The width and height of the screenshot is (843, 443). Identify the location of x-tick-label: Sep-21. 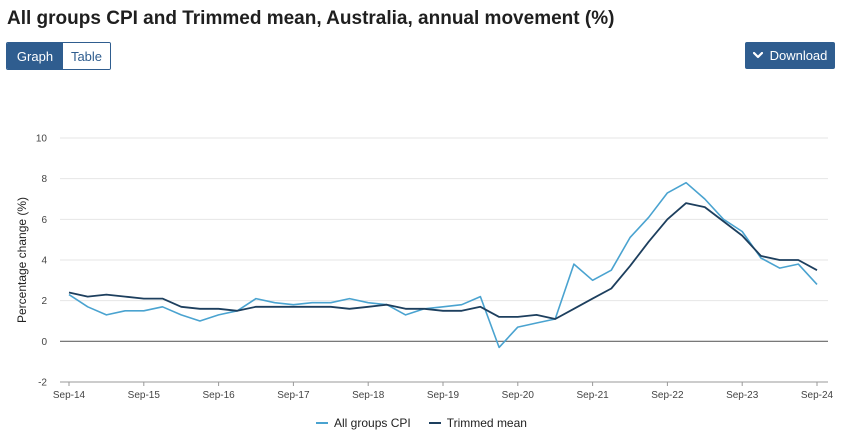
(592, 395).